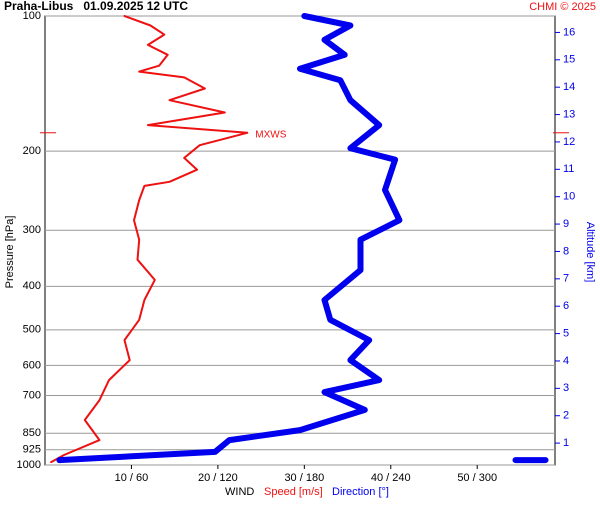 The image size is (600, 505). What do you see at coordinates (566, 333) in the screenshot?
I see `y2-tick-label: 5` at bounding box center [566, 333].